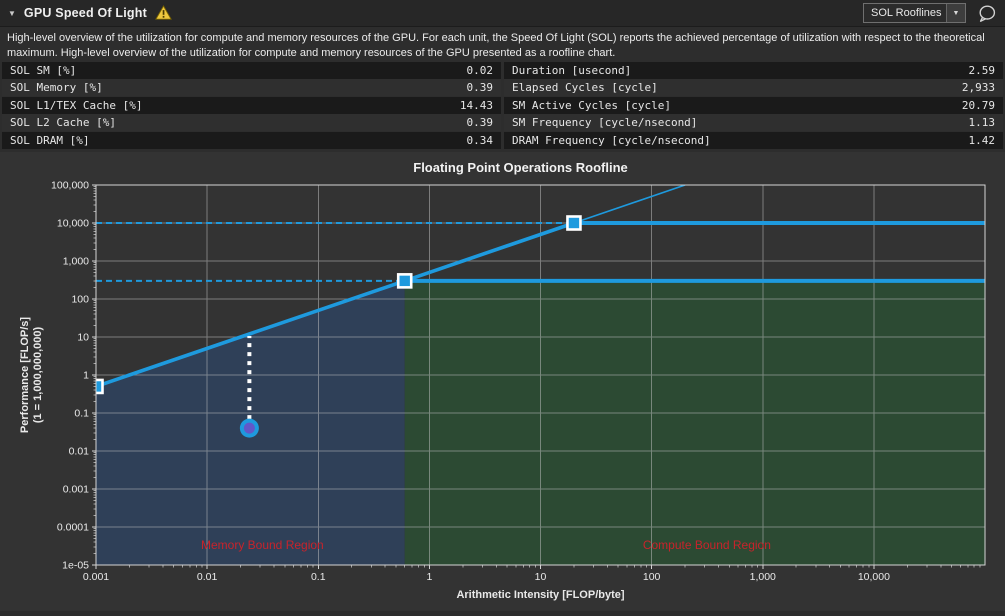 Image resolution: width=1005 pixels, height=616 pixels. I want to click on section-header: ▼ GPU Speed Of Light SOL Rooflines ▼, so click(502, 13).